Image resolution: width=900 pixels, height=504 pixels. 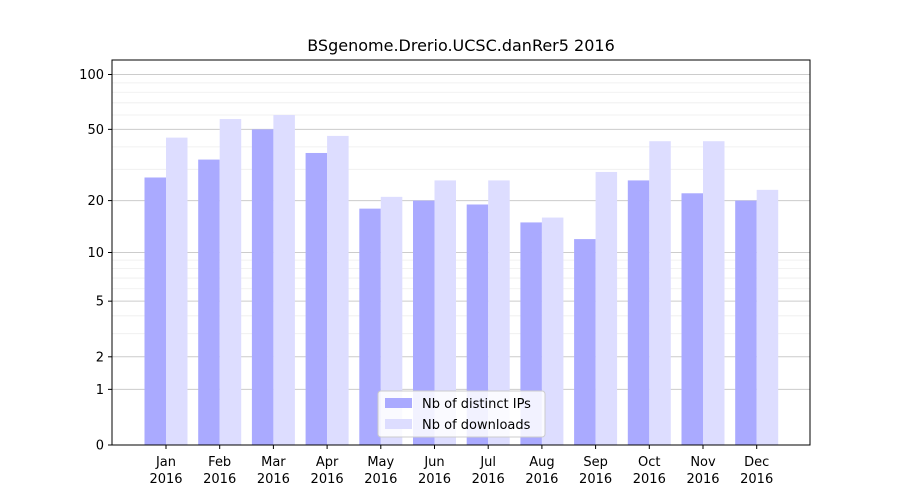 What do you see at coordinates (100, 302) in the screenshot?
I see `y-tick-label: 5` at bounding box center [100, 302].